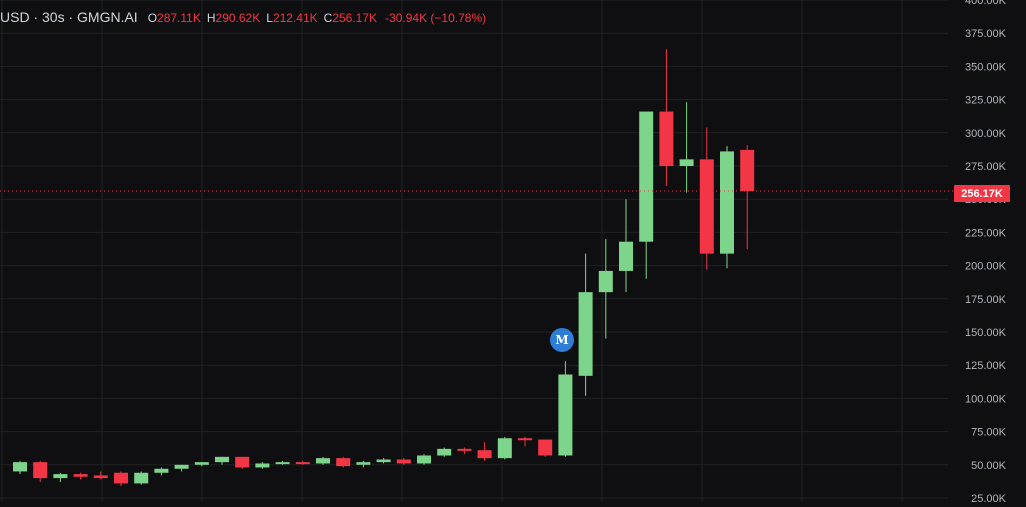 Image resolution: width=1026 pixels, height=507 pixels. What do you see at coordinates (986, 67) in the screenshot?
I see `y-tick-label: 350.00K` at bounding box center [986, 67].